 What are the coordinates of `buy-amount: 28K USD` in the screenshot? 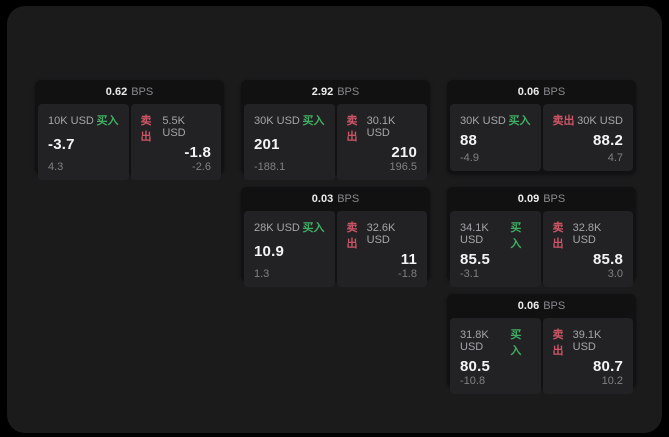 It's located at (277, 228).